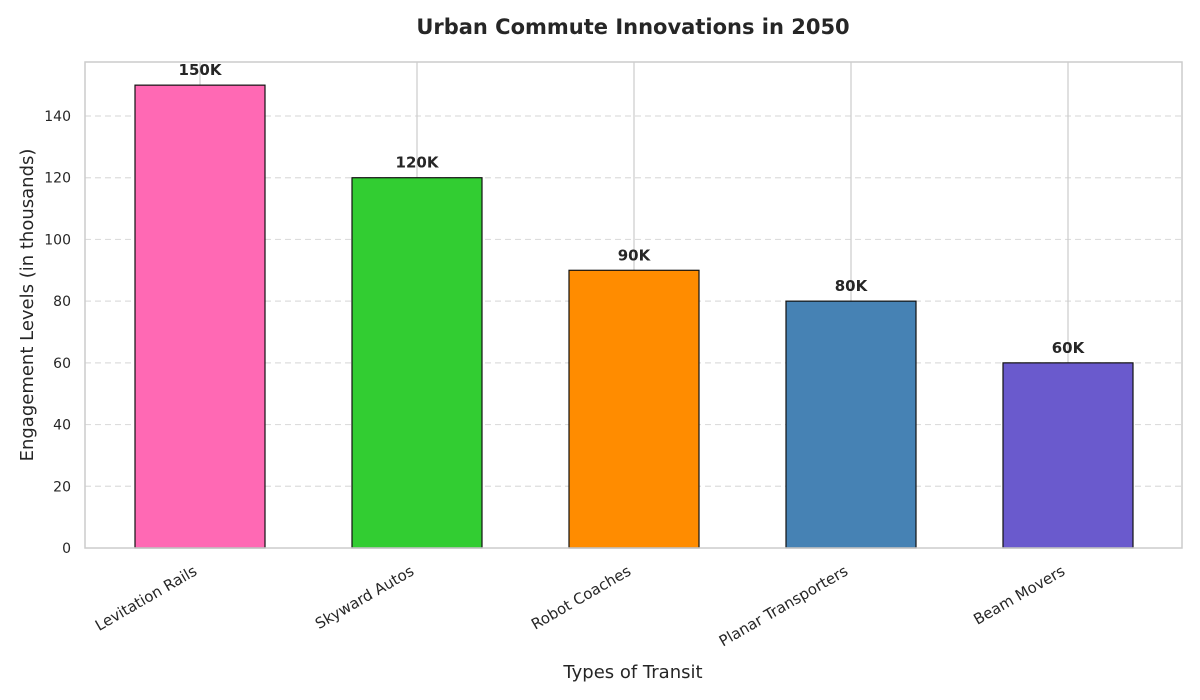  Describe the element at coordinates (418, 163) in the screenshot. I see `data-label: 120K` at that location.